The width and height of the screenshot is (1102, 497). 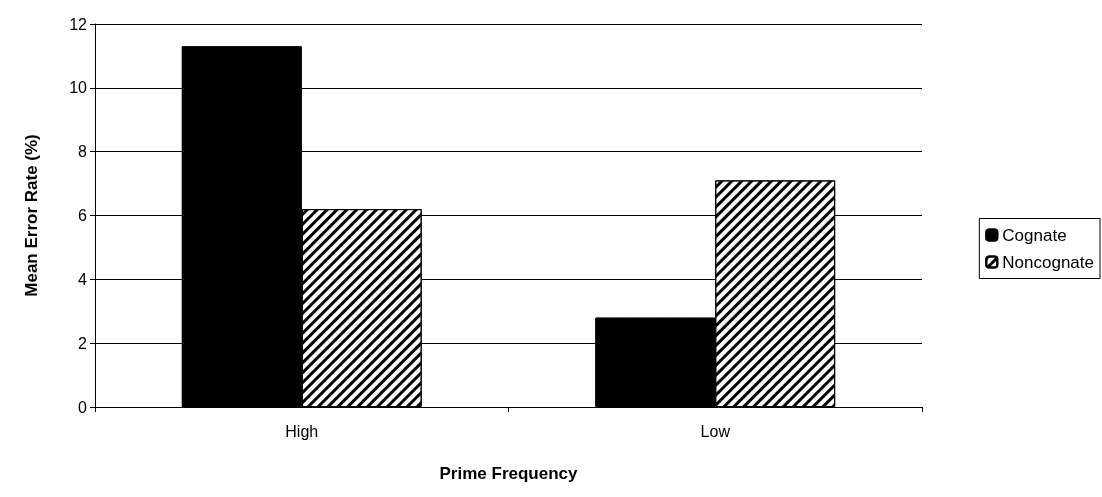 I want to click on y-tick-label: 8, so click(x=83, y=152).